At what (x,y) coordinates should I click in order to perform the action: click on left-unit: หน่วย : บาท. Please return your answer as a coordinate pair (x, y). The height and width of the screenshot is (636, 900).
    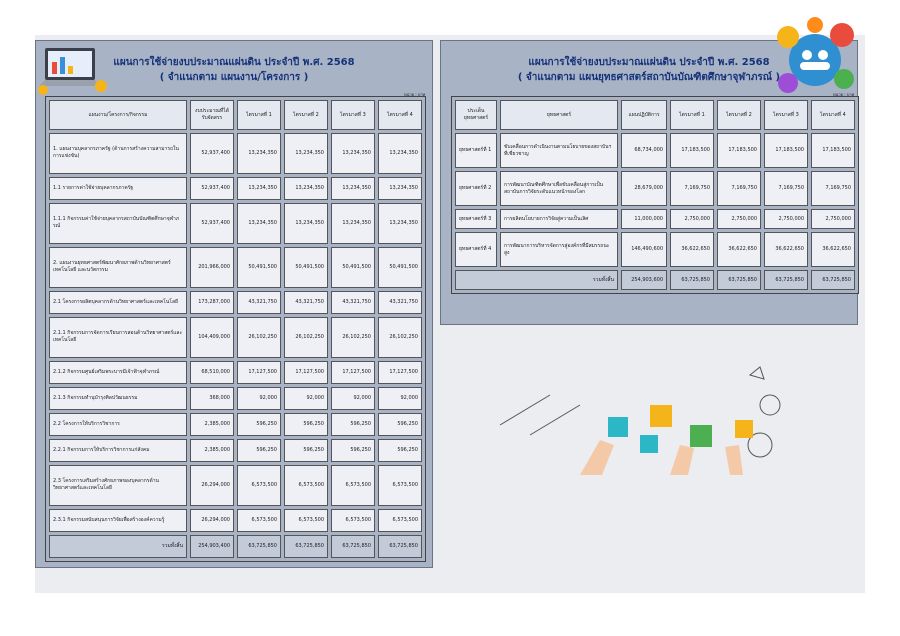
    Looking at the image, I should click on (415, 94).